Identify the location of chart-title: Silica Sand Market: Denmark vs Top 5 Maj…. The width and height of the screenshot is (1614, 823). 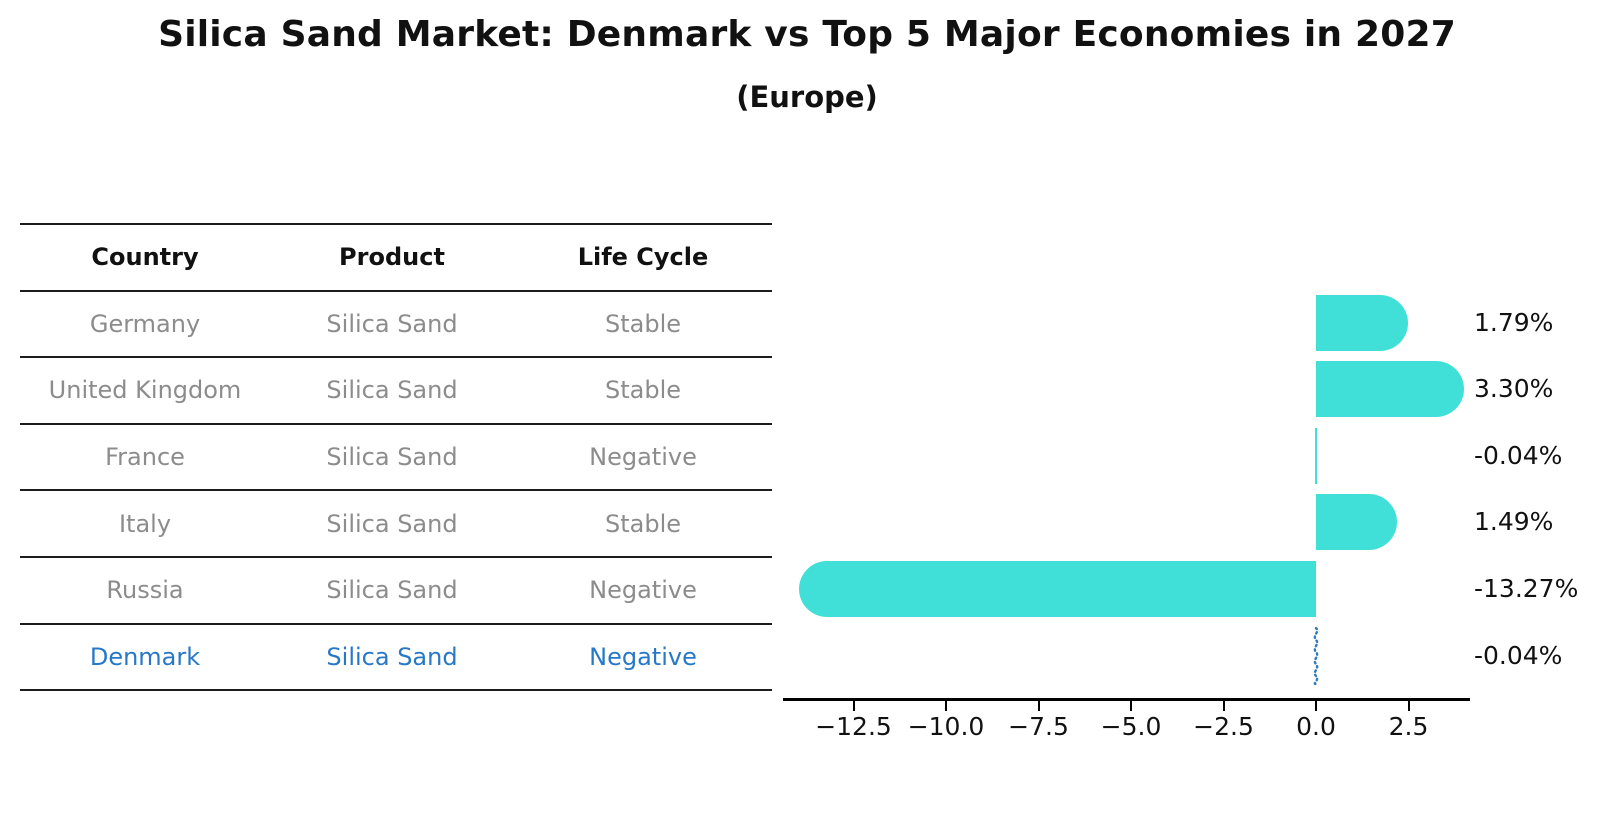
(807, 34).